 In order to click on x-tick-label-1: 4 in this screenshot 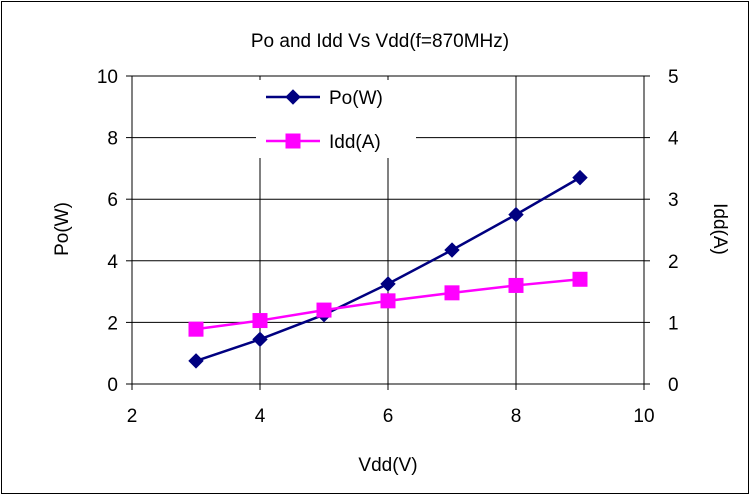, I will do `click(260, 416)`.